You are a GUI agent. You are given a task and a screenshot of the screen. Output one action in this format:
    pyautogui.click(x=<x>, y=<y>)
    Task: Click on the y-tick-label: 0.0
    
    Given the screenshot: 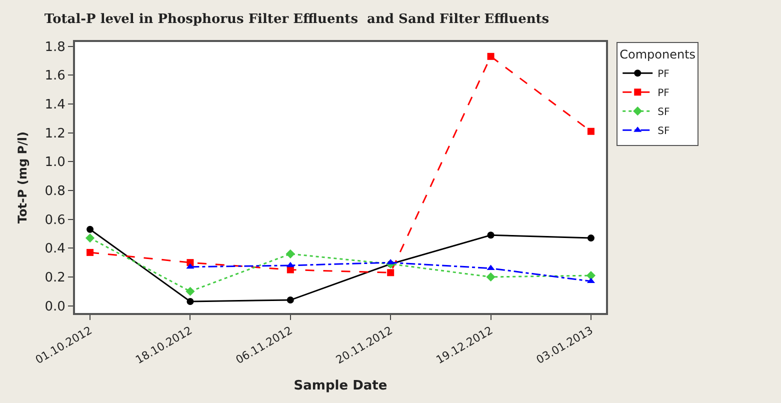 What is the action you would take?
    pyautogui.click(x=55, y=306)
    